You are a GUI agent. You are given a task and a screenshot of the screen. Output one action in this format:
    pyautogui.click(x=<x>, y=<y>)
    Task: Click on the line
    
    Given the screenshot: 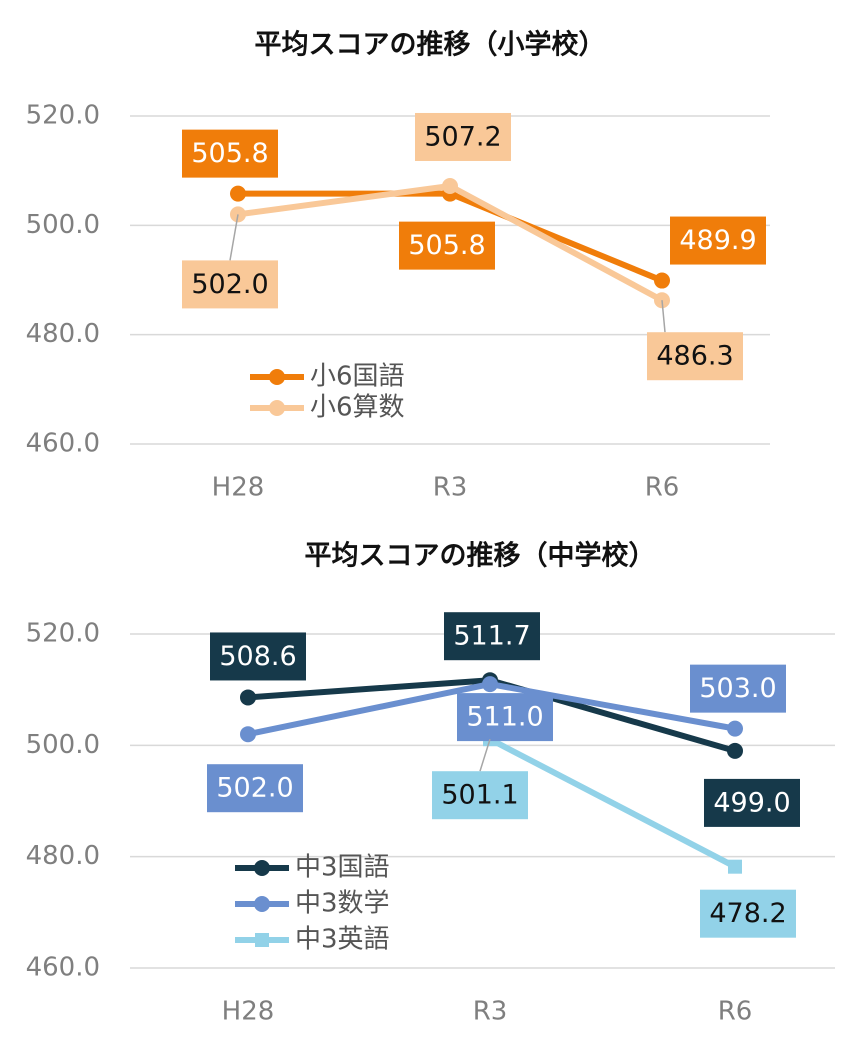 What is the action you would take?
    pyautogui.click(x=612, y=803)
    